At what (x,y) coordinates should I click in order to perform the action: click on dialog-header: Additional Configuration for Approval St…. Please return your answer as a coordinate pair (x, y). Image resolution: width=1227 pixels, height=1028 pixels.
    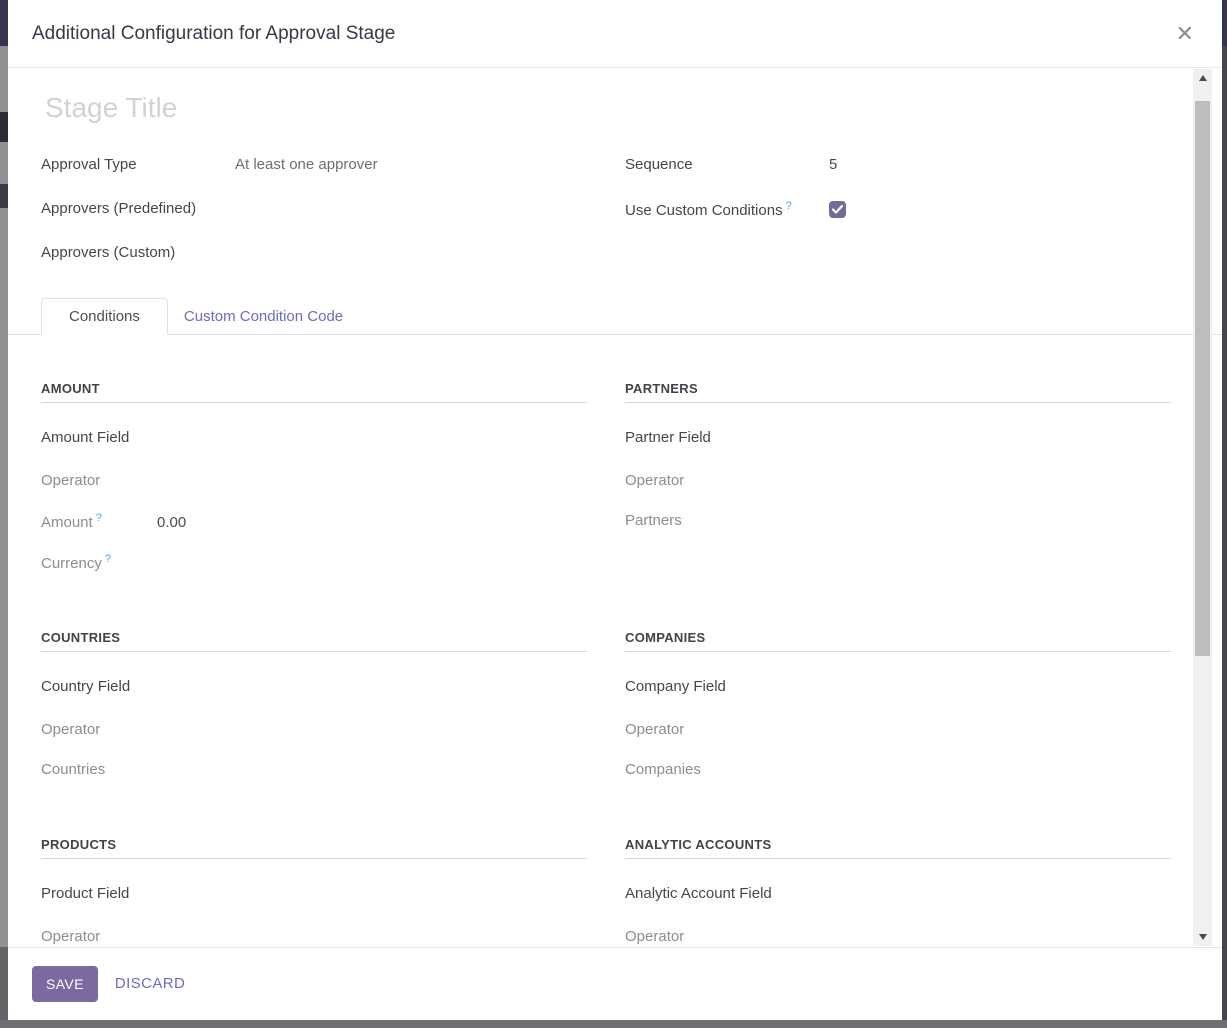
    Looking at the image, I should click on (615, 34).